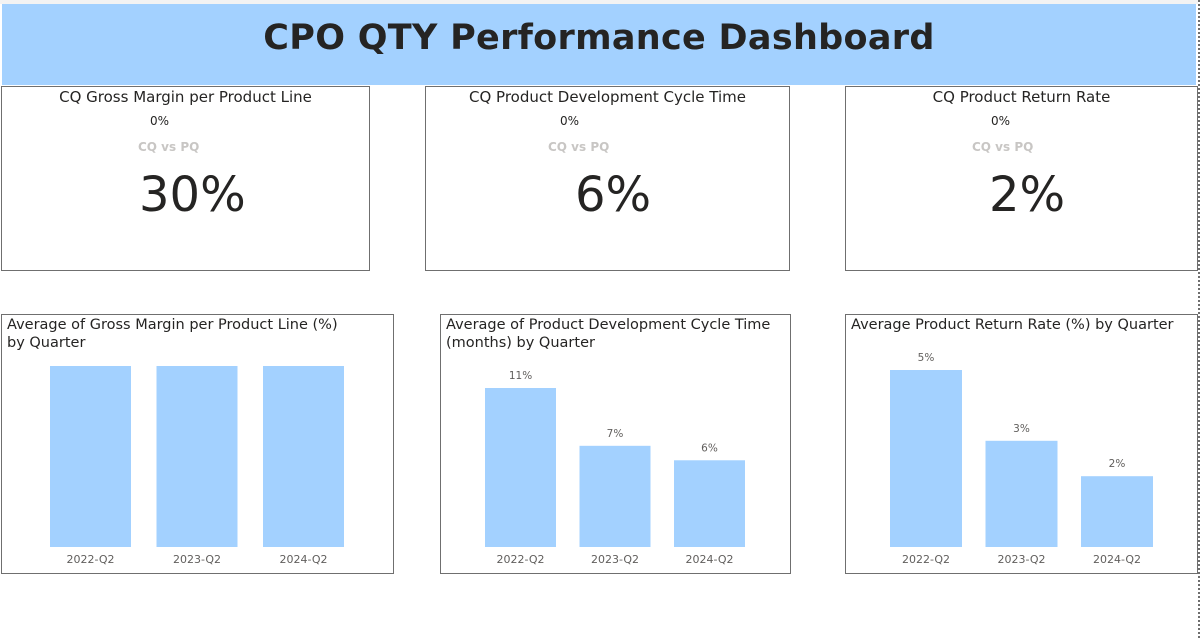 This screenshot has width=1202, height=638. What do you see at coordinates (1199, 319) in the screenshot?
I see `canvas-boundary` at bounding box center [1199, 319].